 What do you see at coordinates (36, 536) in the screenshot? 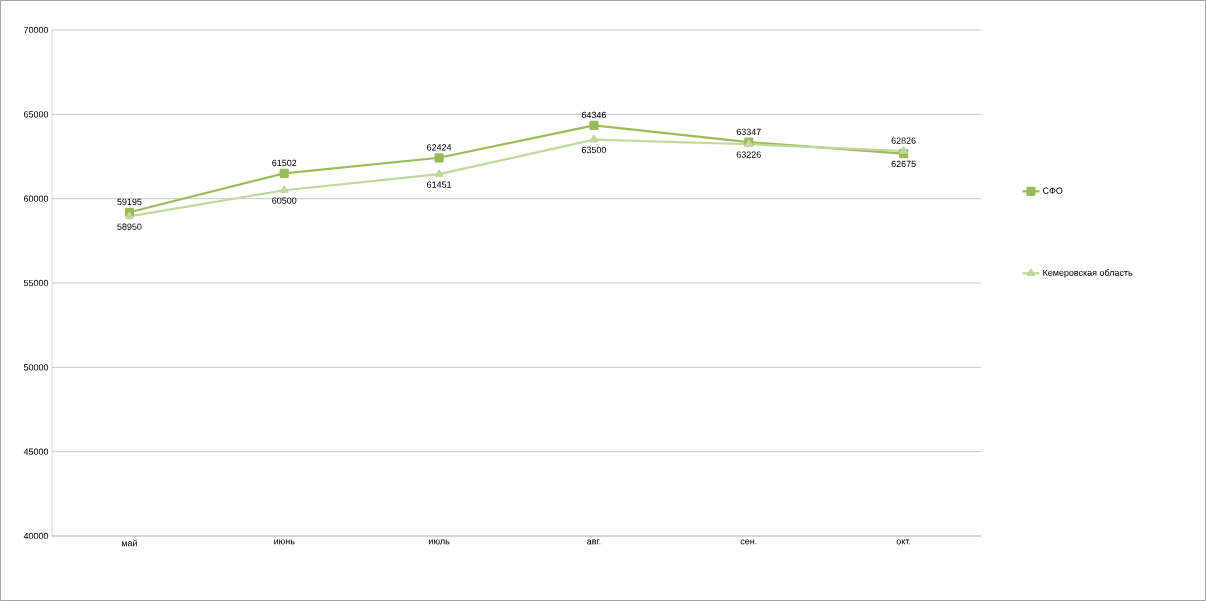
I see `y-tick-label: 40000` at bounding box center [36, 536].